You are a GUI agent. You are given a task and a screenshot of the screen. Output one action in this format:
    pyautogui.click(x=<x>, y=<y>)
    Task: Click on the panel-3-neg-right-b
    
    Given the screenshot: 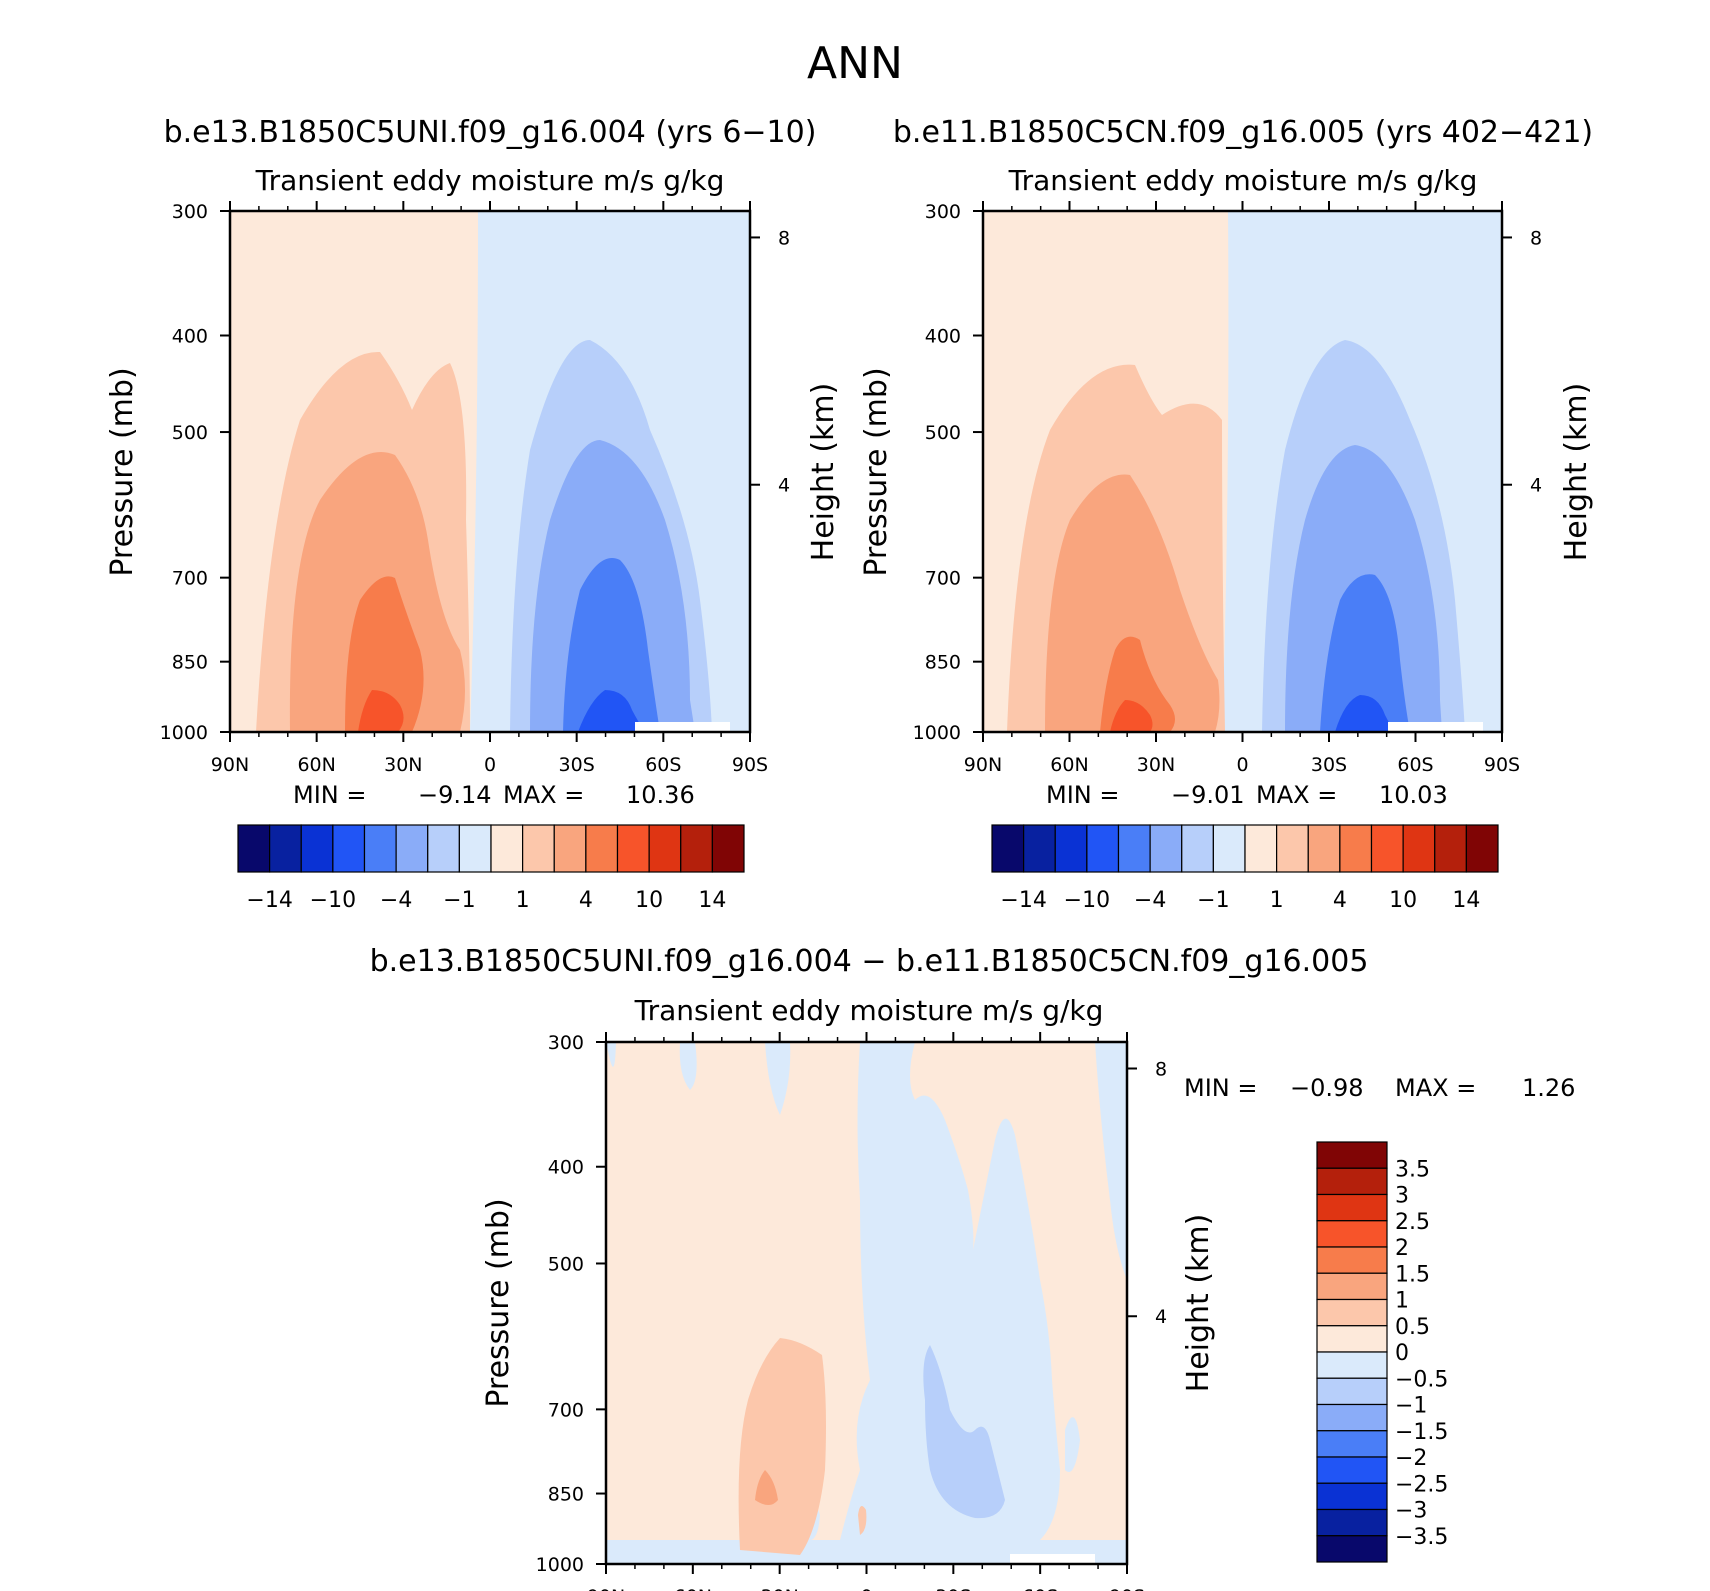 What is the action you would take?
    pyautogui.click(x=1072, y=1444)
    